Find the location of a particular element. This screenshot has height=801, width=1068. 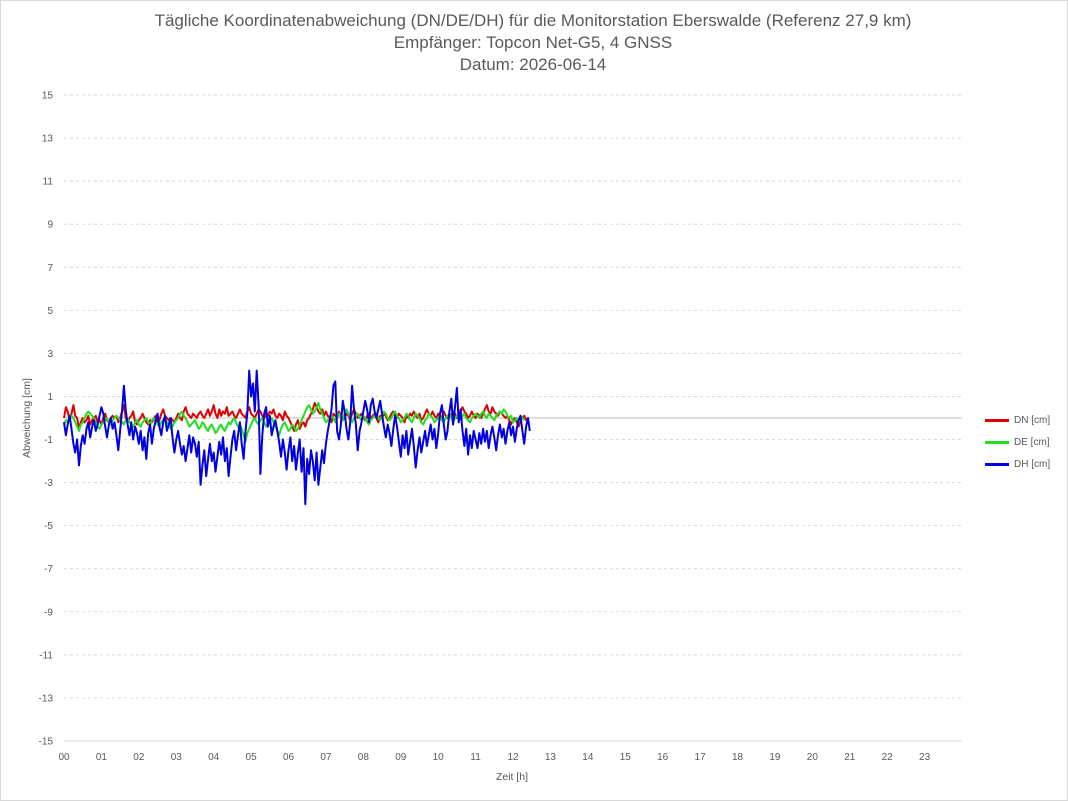

series-lines is located at coordinates (297, 437).